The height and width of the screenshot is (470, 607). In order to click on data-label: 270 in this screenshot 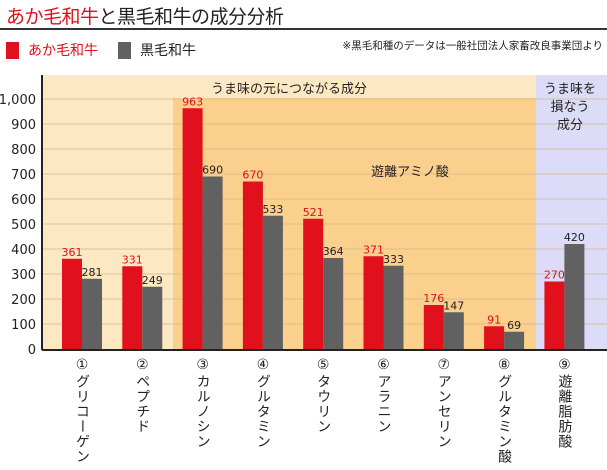, I will do `click(554, 275)`.